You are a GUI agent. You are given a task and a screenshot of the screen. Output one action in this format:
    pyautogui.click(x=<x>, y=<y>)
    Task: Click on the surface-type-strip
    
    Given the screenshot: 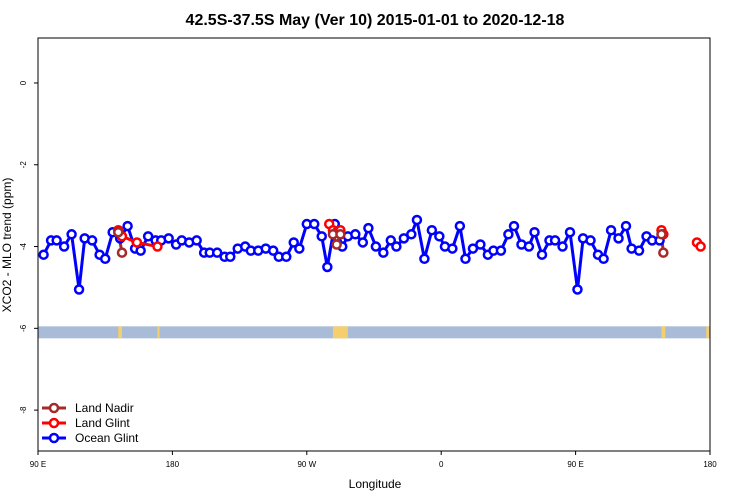 What is the action you would take?
    pyautogui.click(x=374, y=332)
    